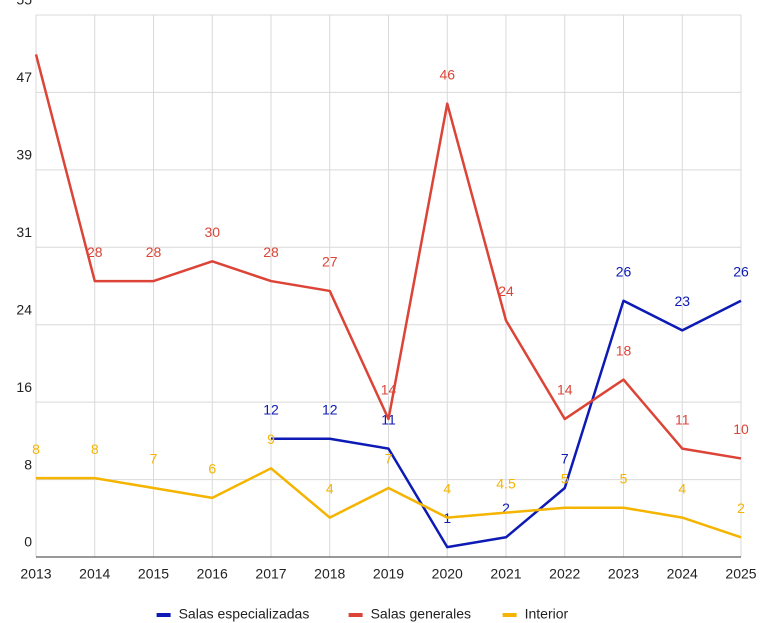  What do you see at coordinates (740, 574) in the screenshot?
I see `x-tick-label: 2025` at bounding box center [740, 574].